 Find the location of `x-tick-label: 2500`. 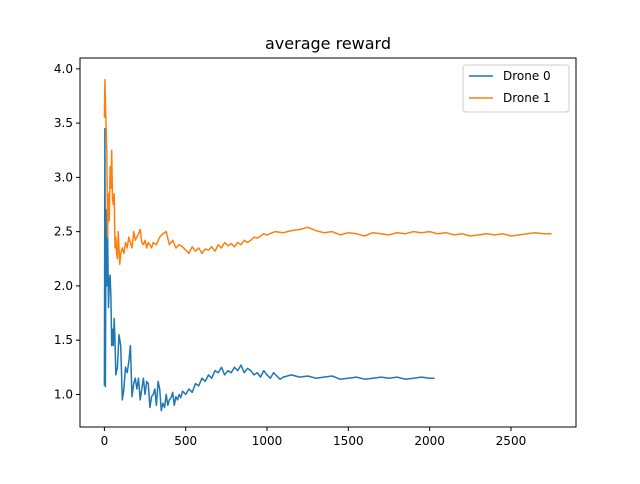

x-tick-label: 2500 is located at coordinates (511, 441).